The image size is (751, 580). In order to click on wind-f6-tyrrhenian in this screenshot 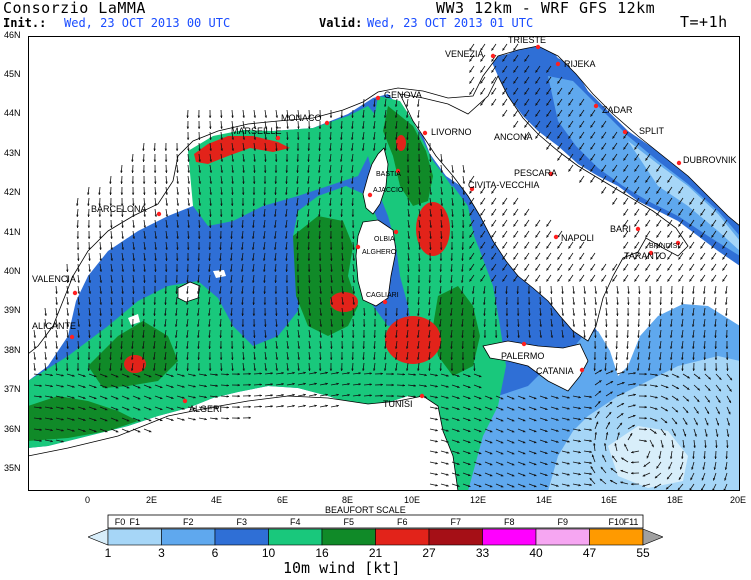, I will do `click(433, 229)`.